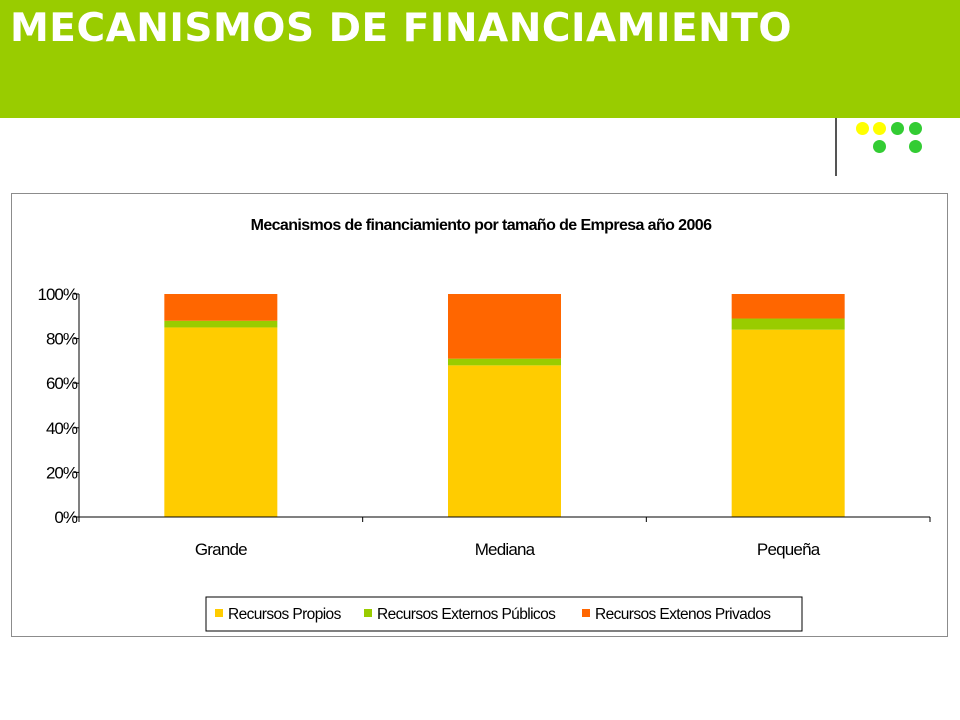 The image size is (960, 720). I want to click on y-tick-label: 60%, so click(62, 383).